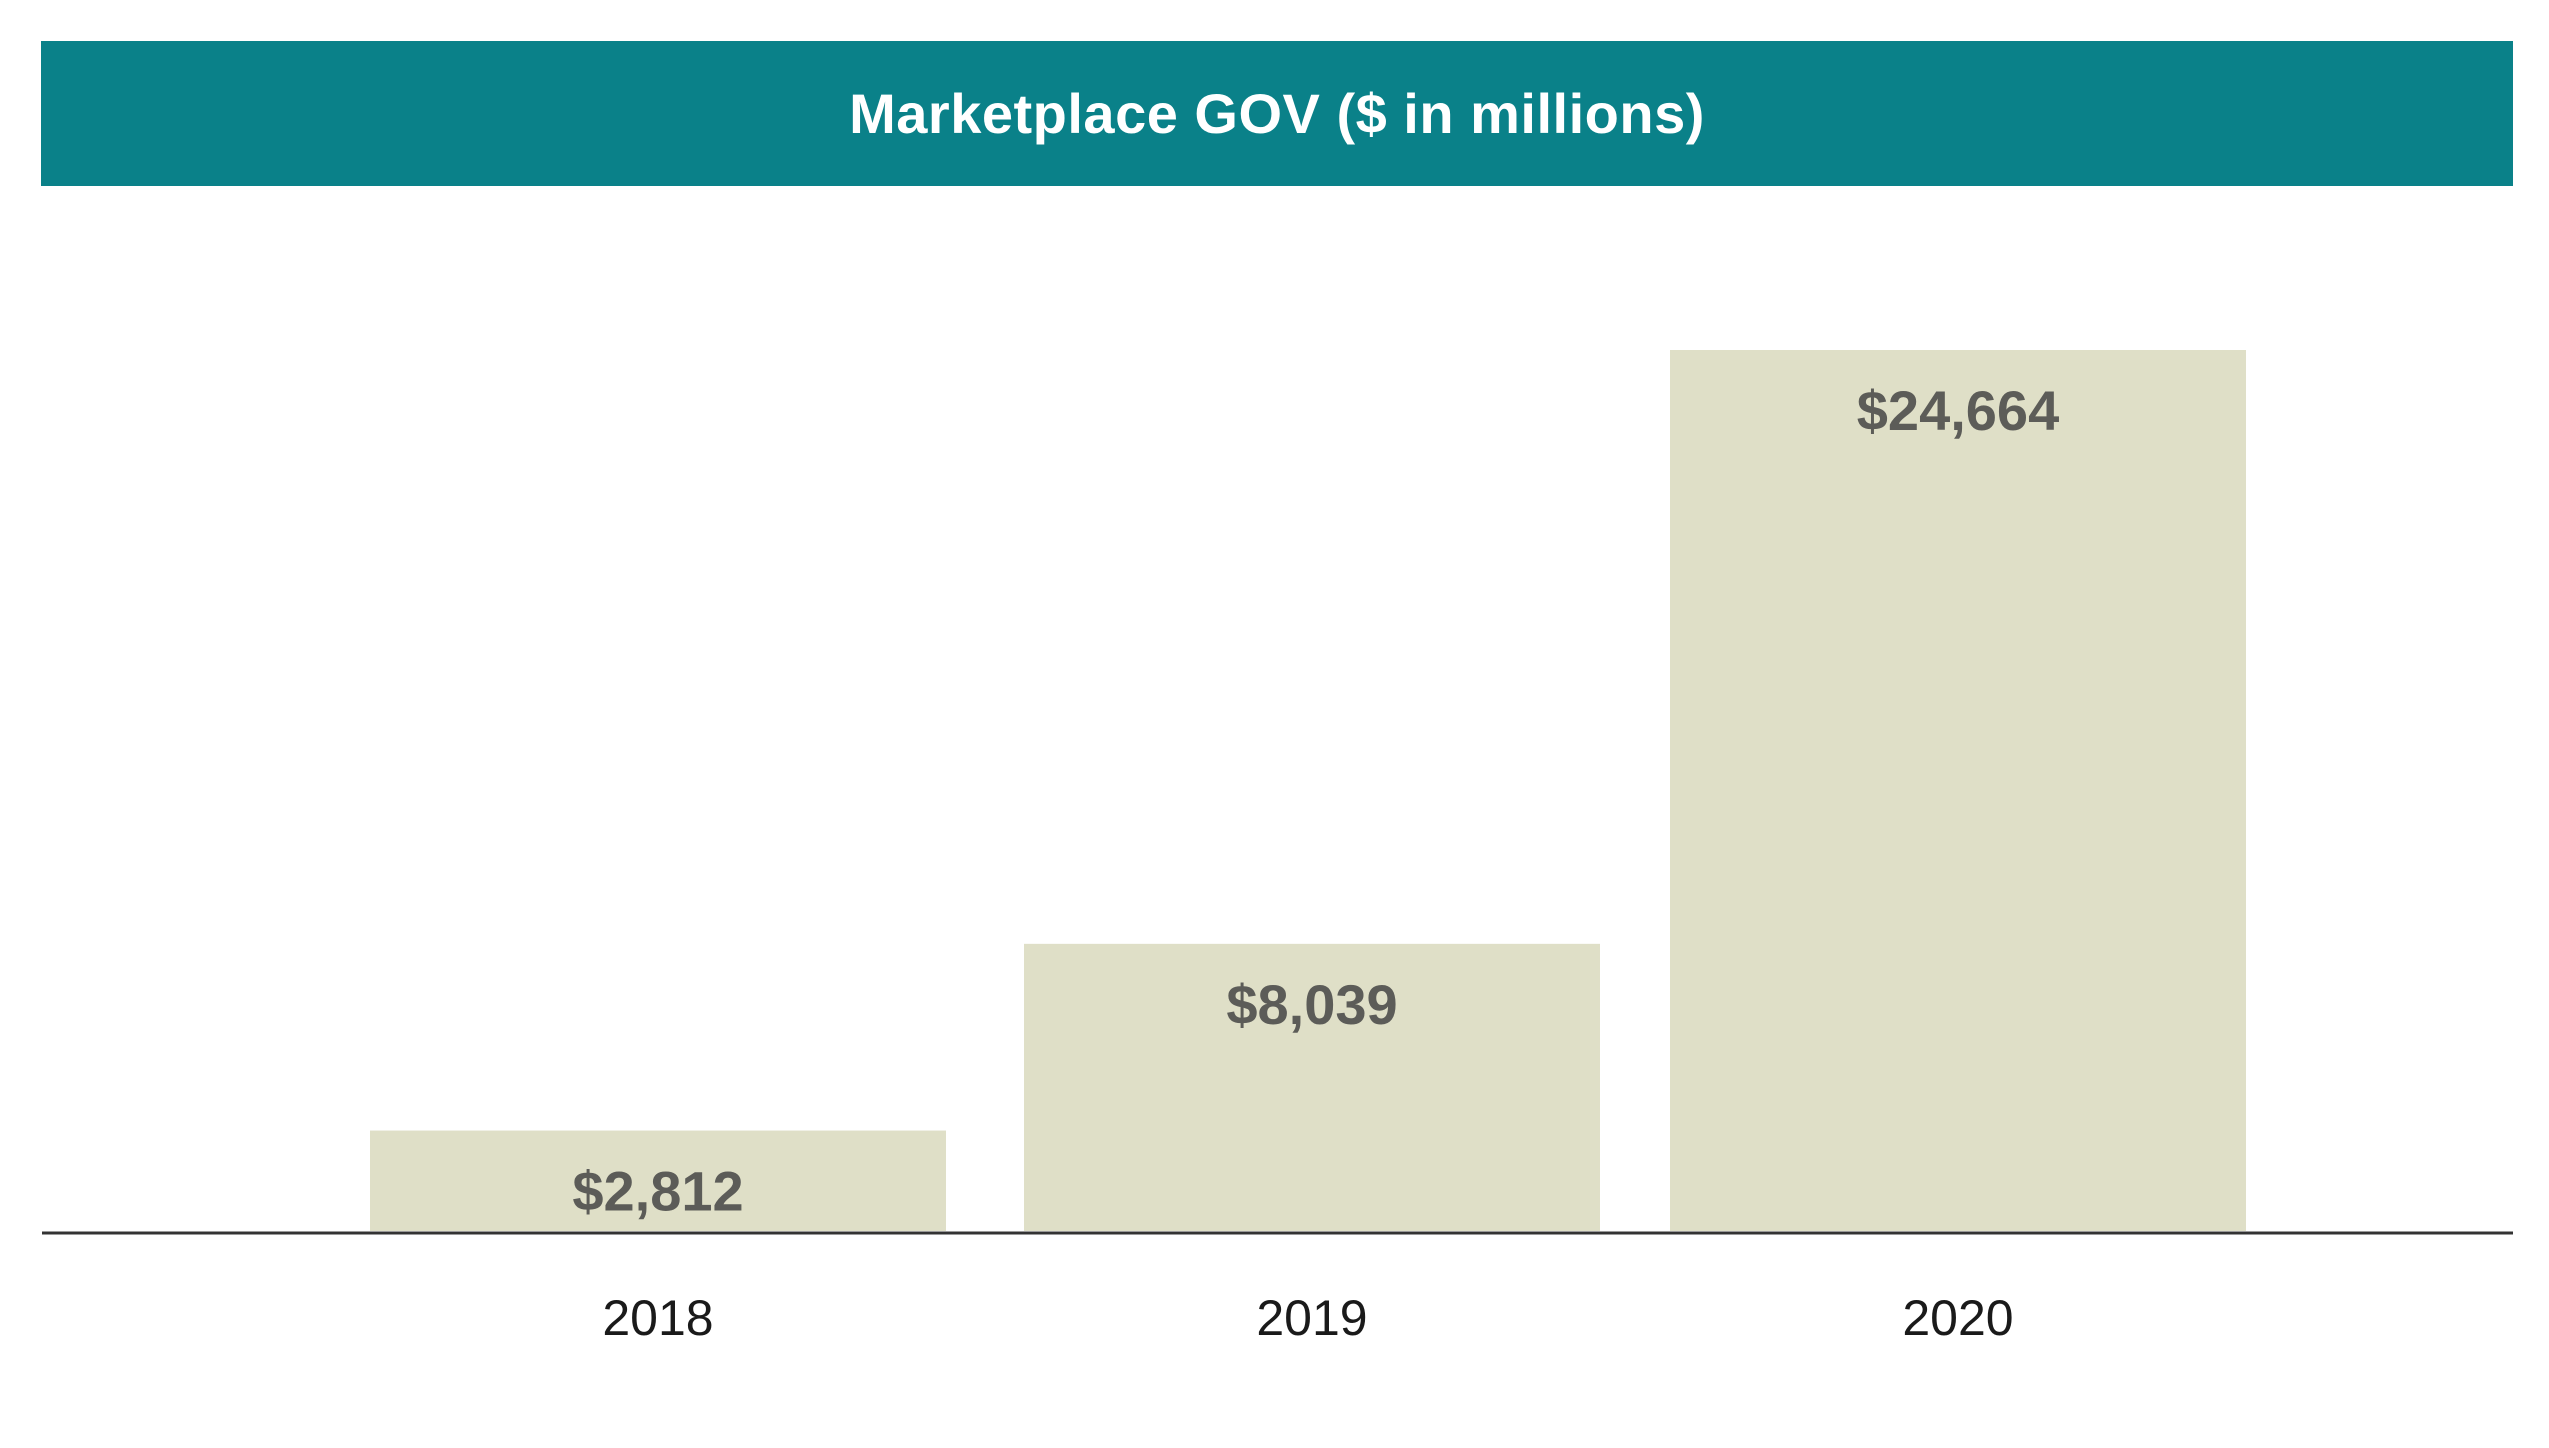  Describe the element at coordinates (657, 1318) in the screenshot. I see `x-tick-label-2018: 2018` at that location.